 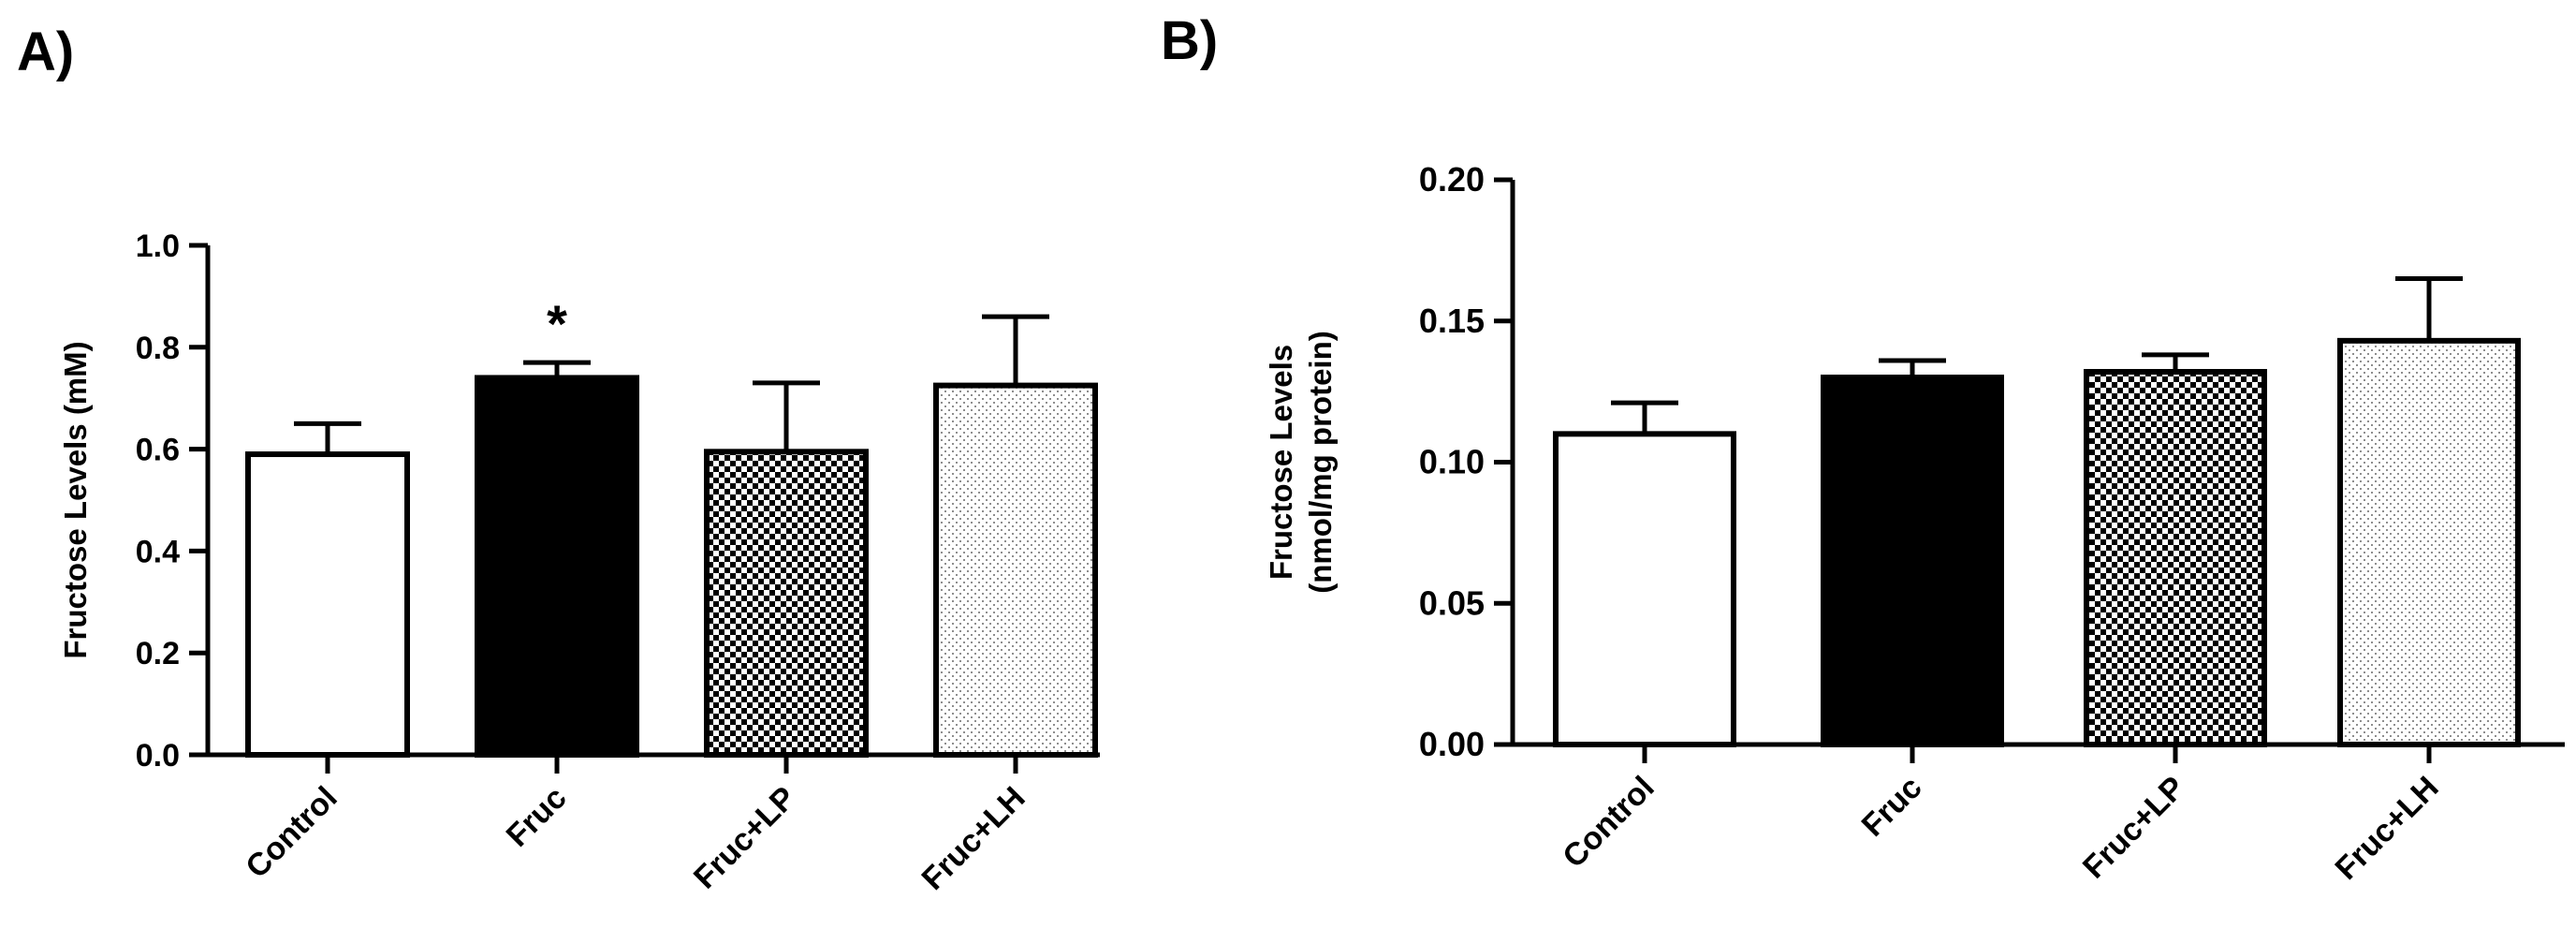 What do you see at coordinates (158, 450) in the screenshot?
I see `y-tick-label: 0.6` at bounding box center [158, 450].